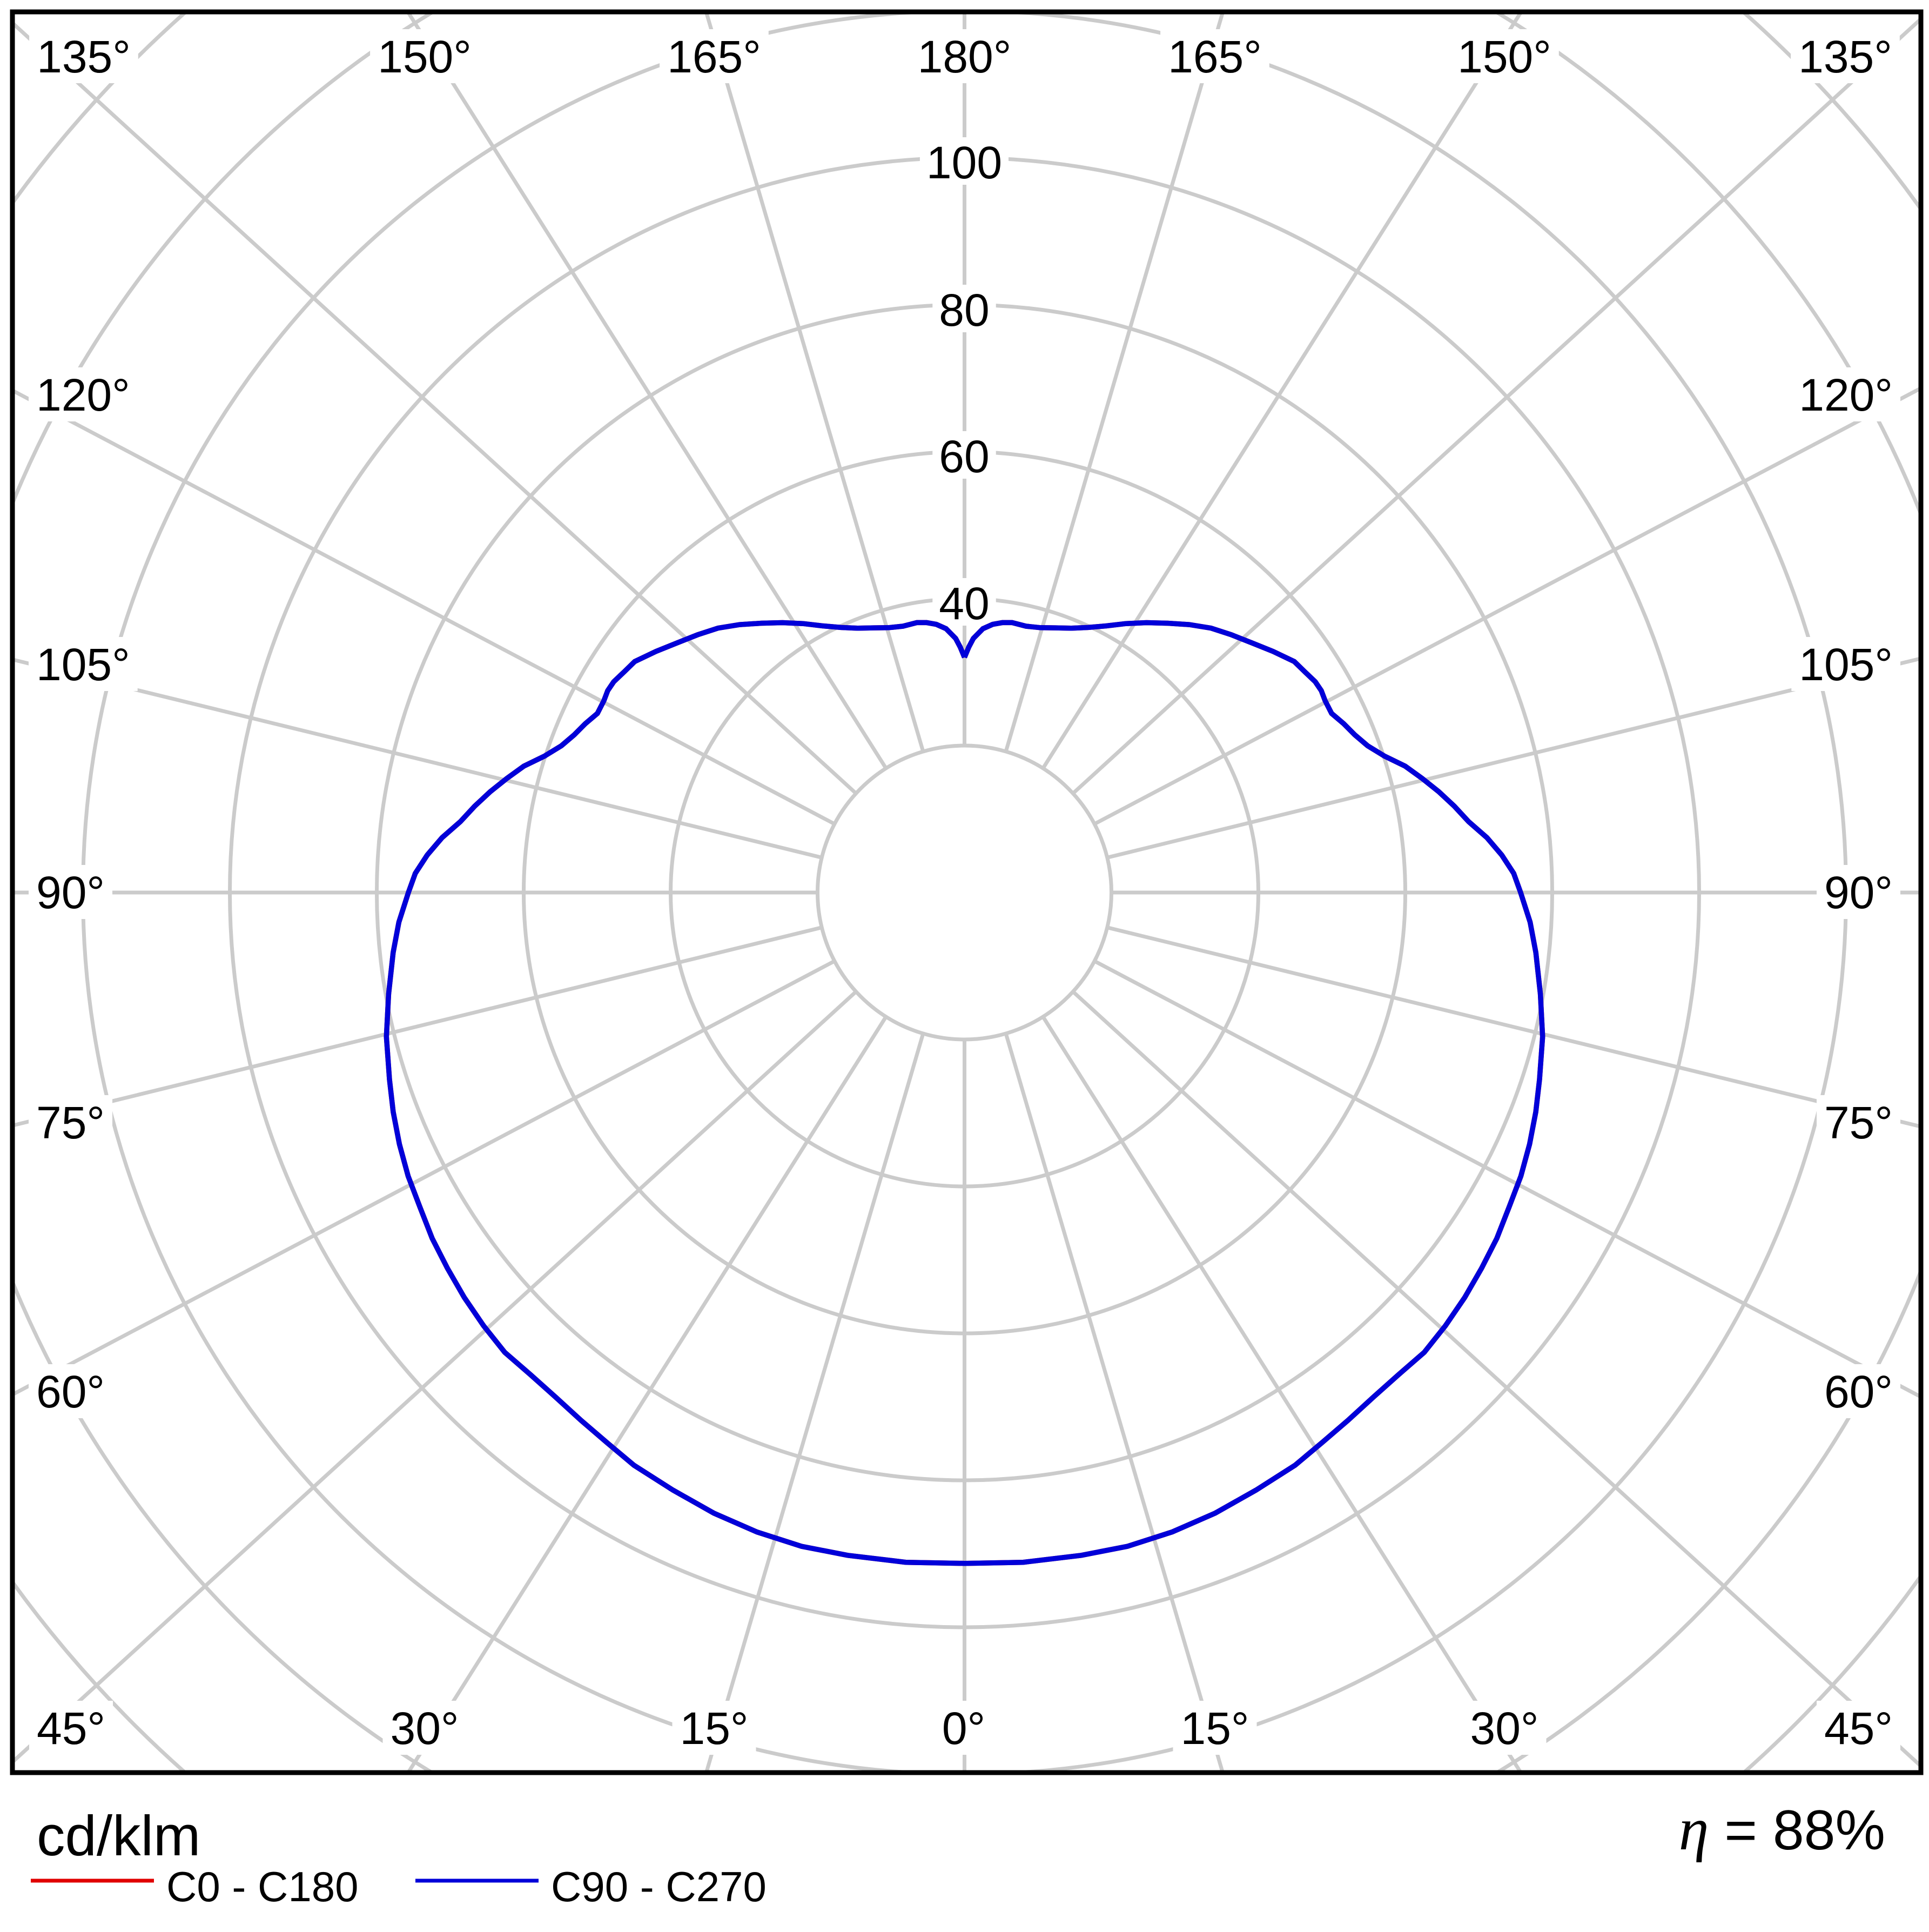  Describe the element at coordinates (964, 603) in the screenshot. I see `svg-text: 40` at that location.